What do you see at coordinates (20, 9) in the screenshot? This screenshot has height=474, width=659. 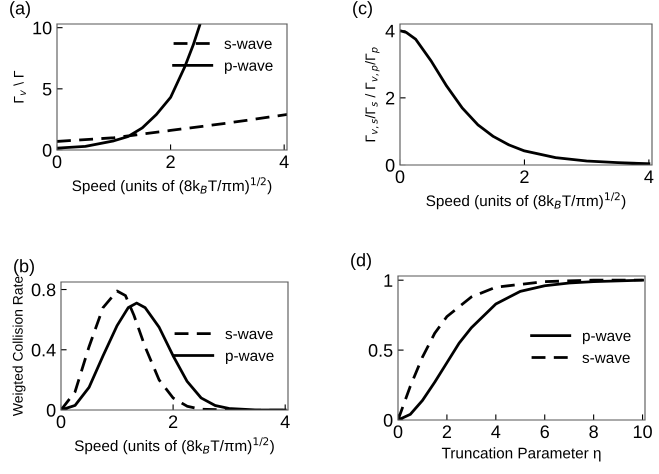 I see `chart-title: (a)` at bounding box center [20, 9].